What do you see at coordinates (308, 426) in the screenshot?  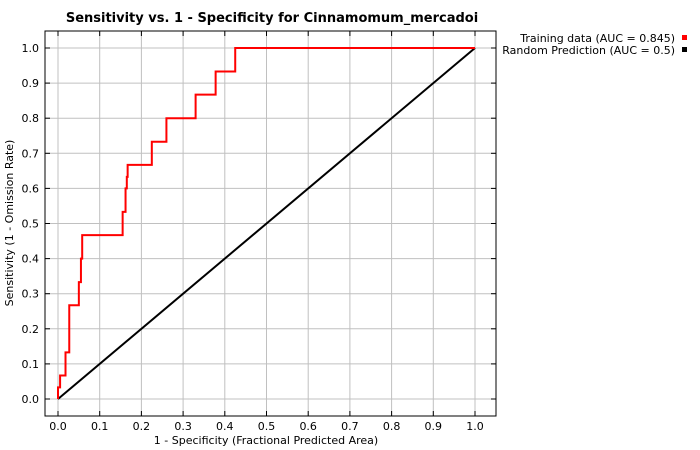 I see `x-tick-label: 0.6` at bounding box center [308, 426].